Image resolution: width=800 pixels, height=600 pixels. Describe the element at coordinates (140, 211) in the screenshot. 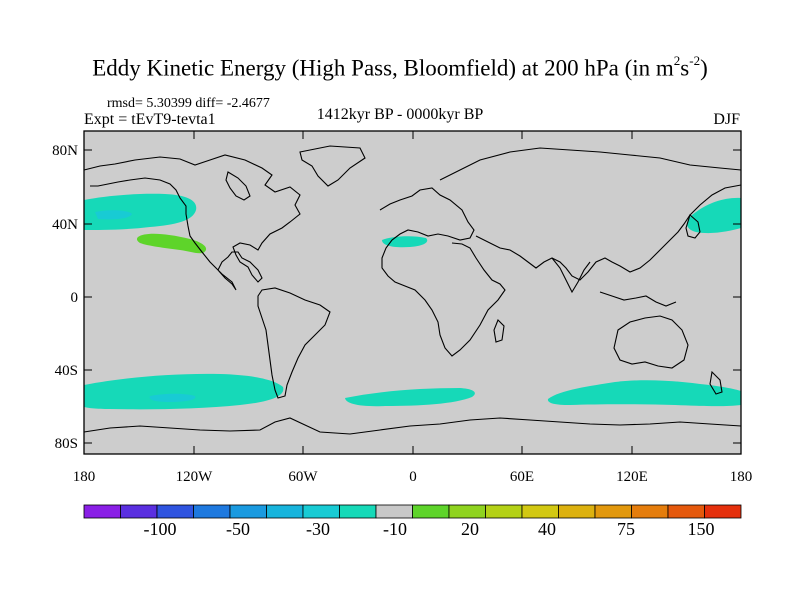

I see `north-pacific-east-anomaly` at that location.